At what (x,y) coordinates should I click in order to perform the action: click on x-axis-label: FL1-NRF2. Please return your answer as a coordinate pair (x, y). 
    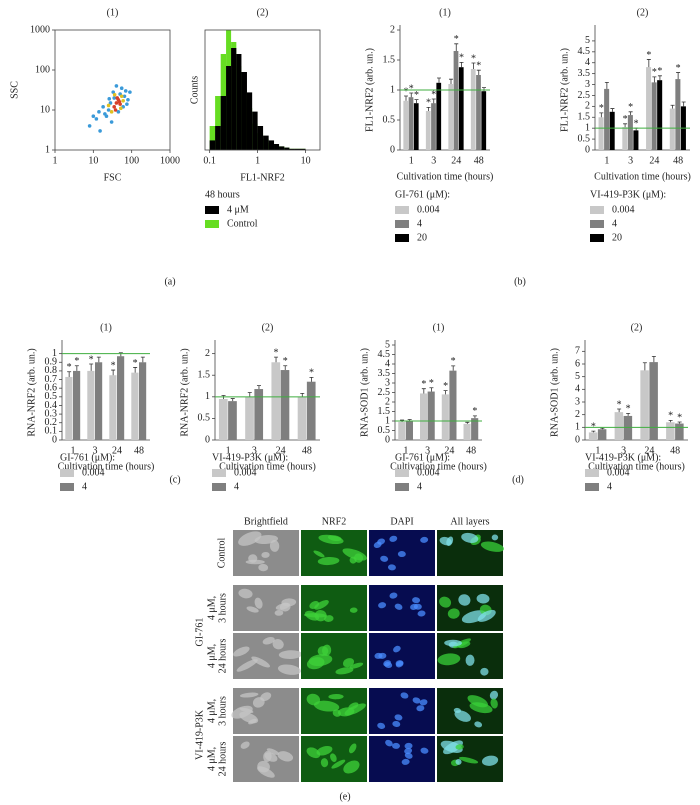
    Looking at the image, I should click on (262, 177).